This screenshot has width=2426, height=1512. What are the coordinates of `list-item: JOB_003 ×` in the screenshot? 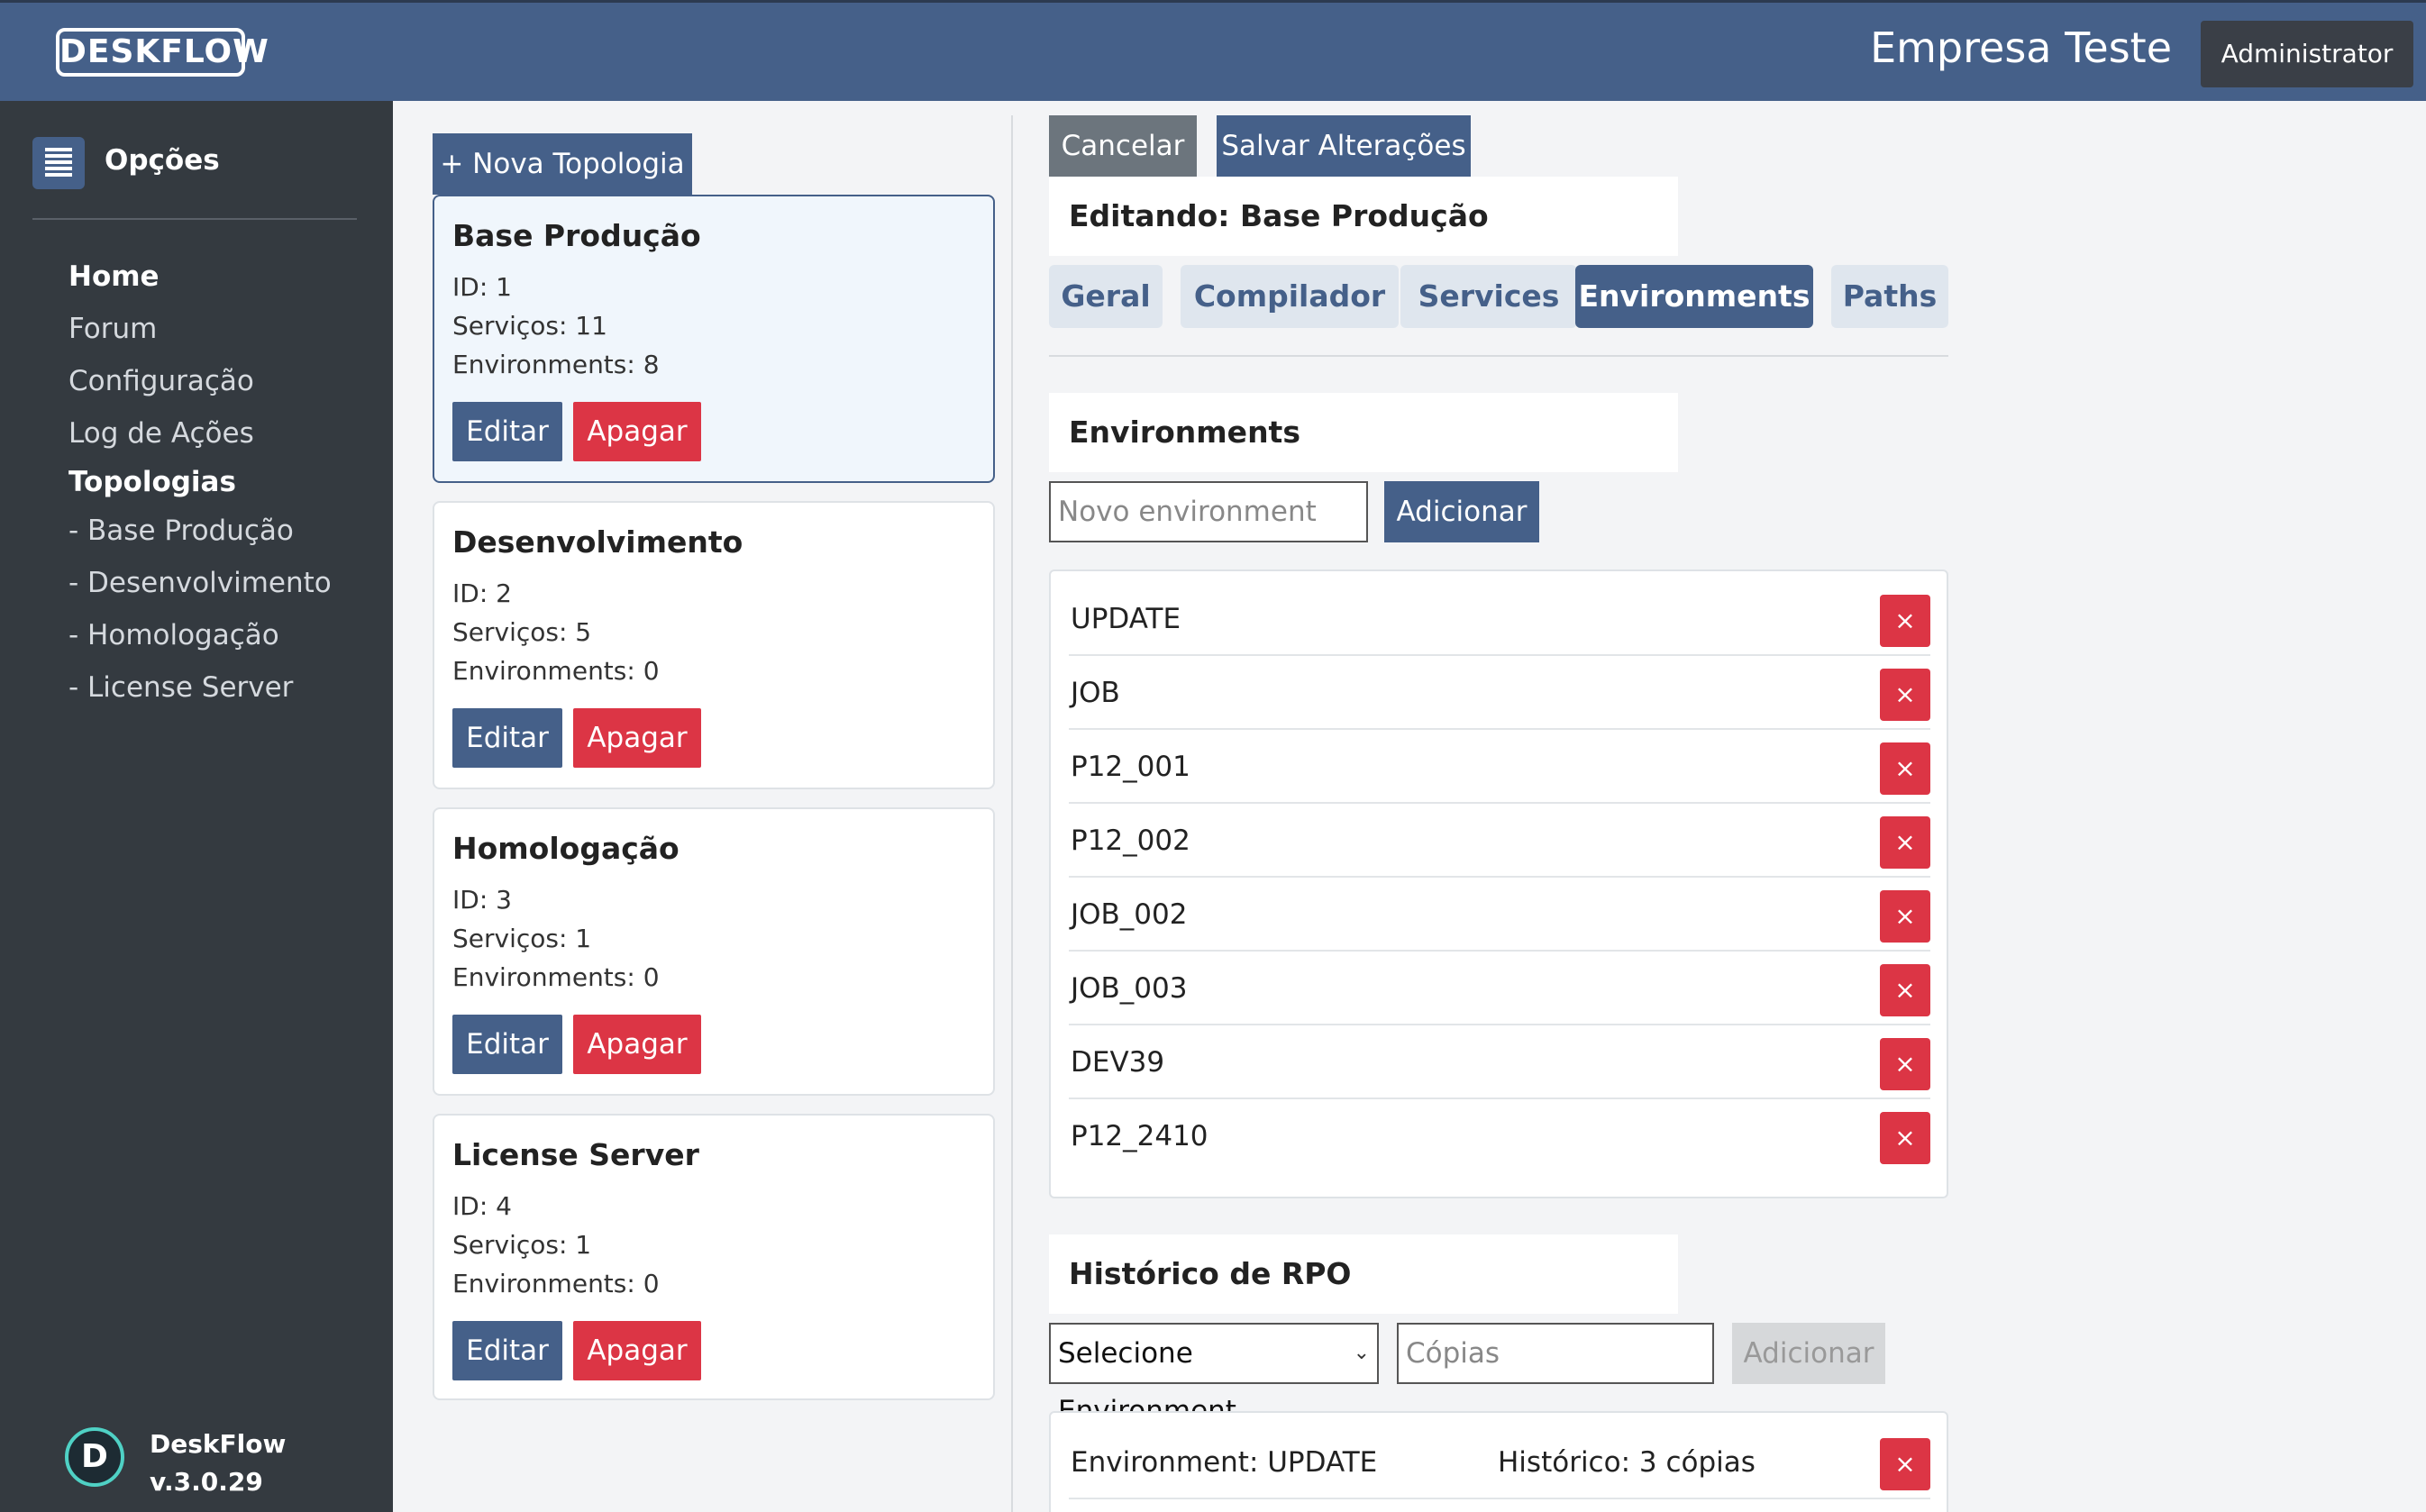 It's located at (1499, 988).